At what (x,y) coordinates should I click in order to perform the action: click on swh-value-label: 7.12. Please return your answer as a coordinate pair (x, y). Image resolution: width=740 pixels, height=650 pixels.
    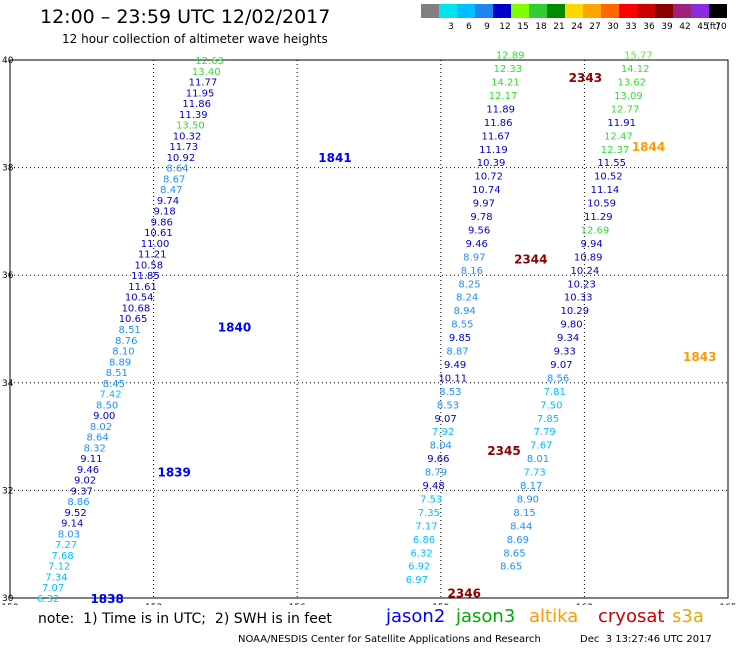
    Looking at the image, I should click on (59, 567).